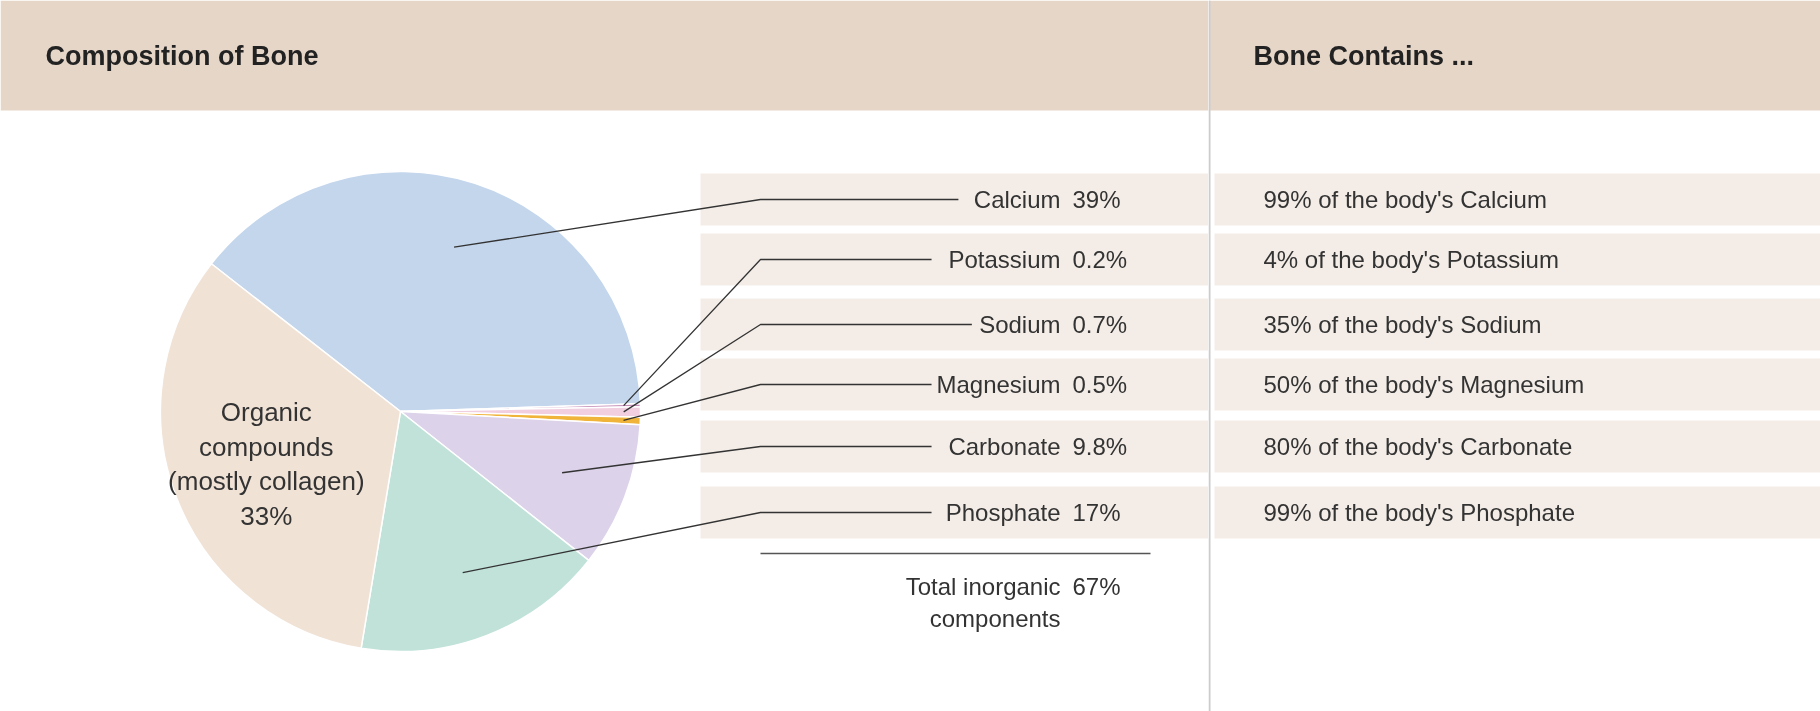 Image resolution: width=1820 pixels, height=711 pixels. Describe the element at coordinates (182, 55) in the screenshot. I see `chart-title: Composition of Bone` at that location.